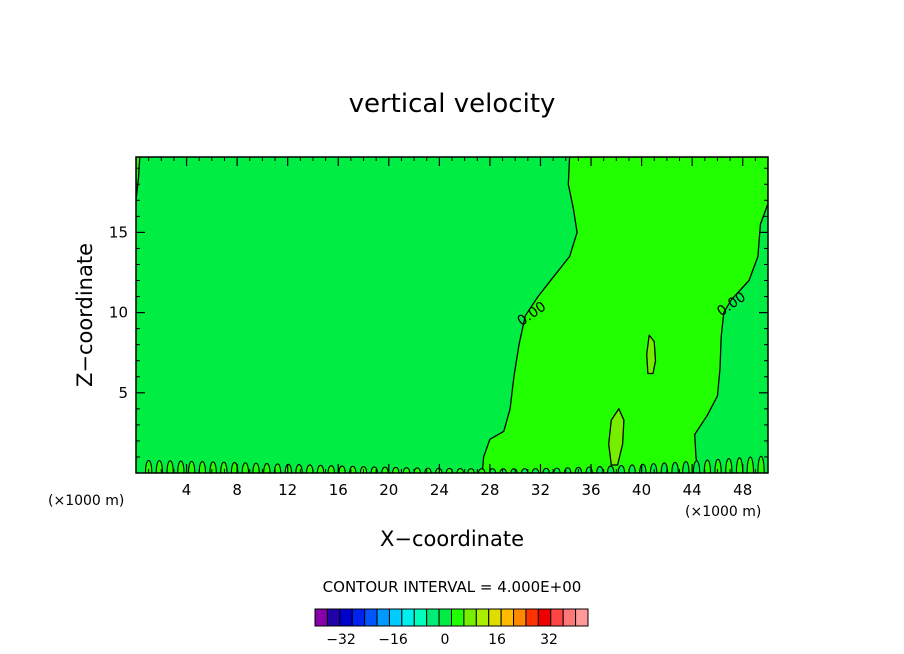 The image size is (904, 654). Describe the element at coordinates (118, 232) in the screenshot. I see `y-tick-label-15: 15` at that location.